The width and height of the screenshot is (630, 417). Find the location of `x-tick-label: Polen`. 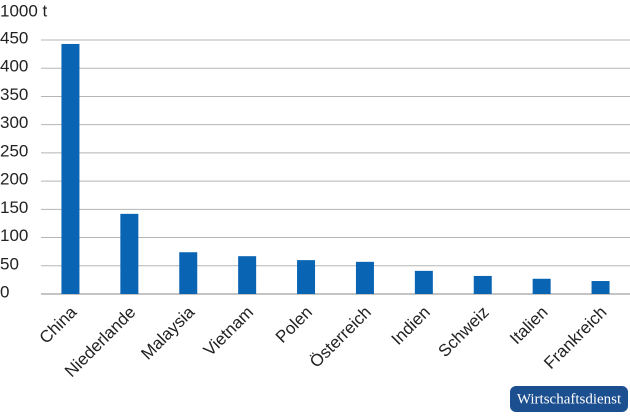

x-tick-label: Polen is located at coordinates (294, 325).